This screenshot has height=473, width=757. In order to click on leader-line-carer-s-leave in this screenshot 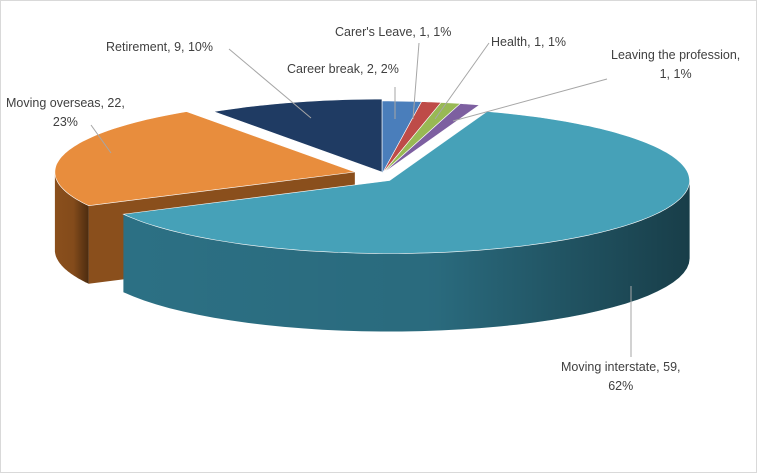, I will do `click(416, 81)`.